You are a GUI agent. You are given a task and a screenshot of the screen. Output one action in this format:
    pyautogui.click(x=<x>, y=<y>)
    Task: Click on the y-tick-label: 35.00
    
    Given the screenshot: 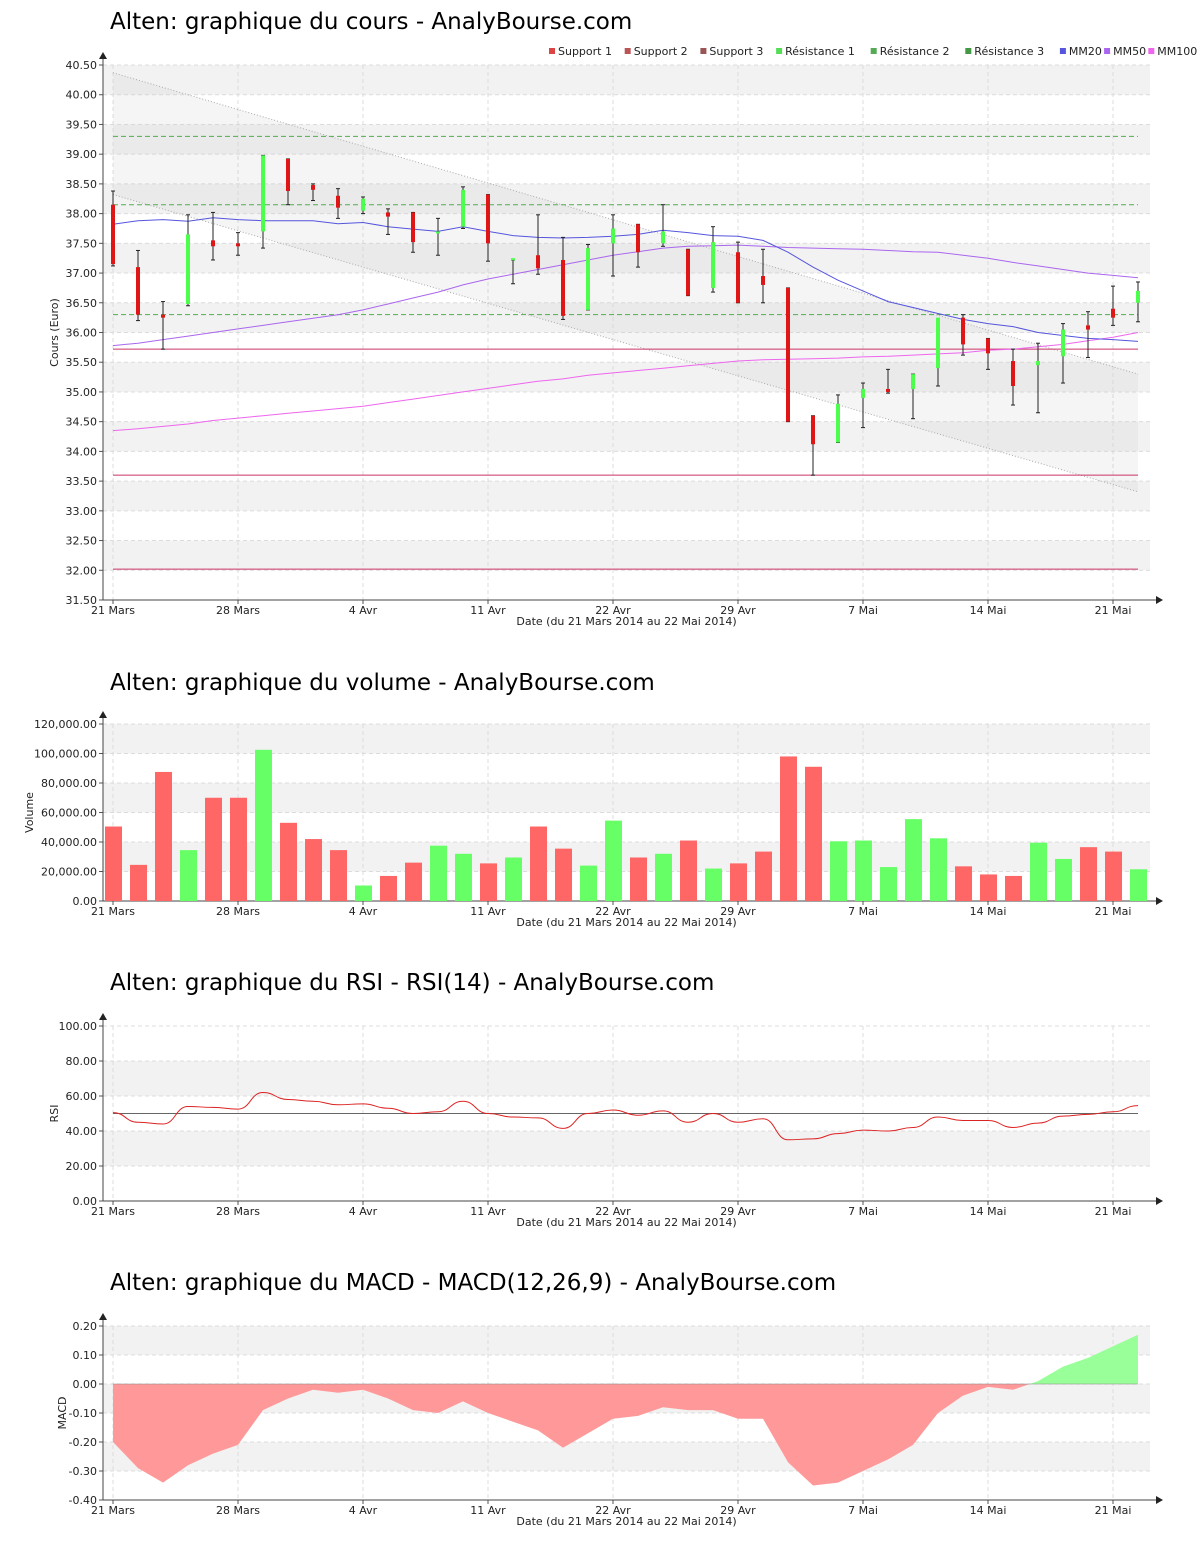 What is the action you would take?
    pyautogui.click(x=82, y=392)
    